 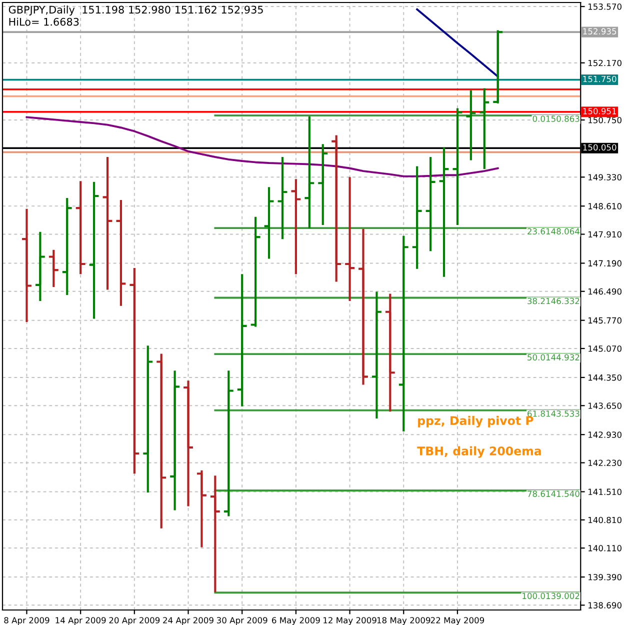 What do you see at coordinates (296, 621) in the screenshot?
I see `x-tick-label: 6 May 2009` at bounding box center [296, 621].